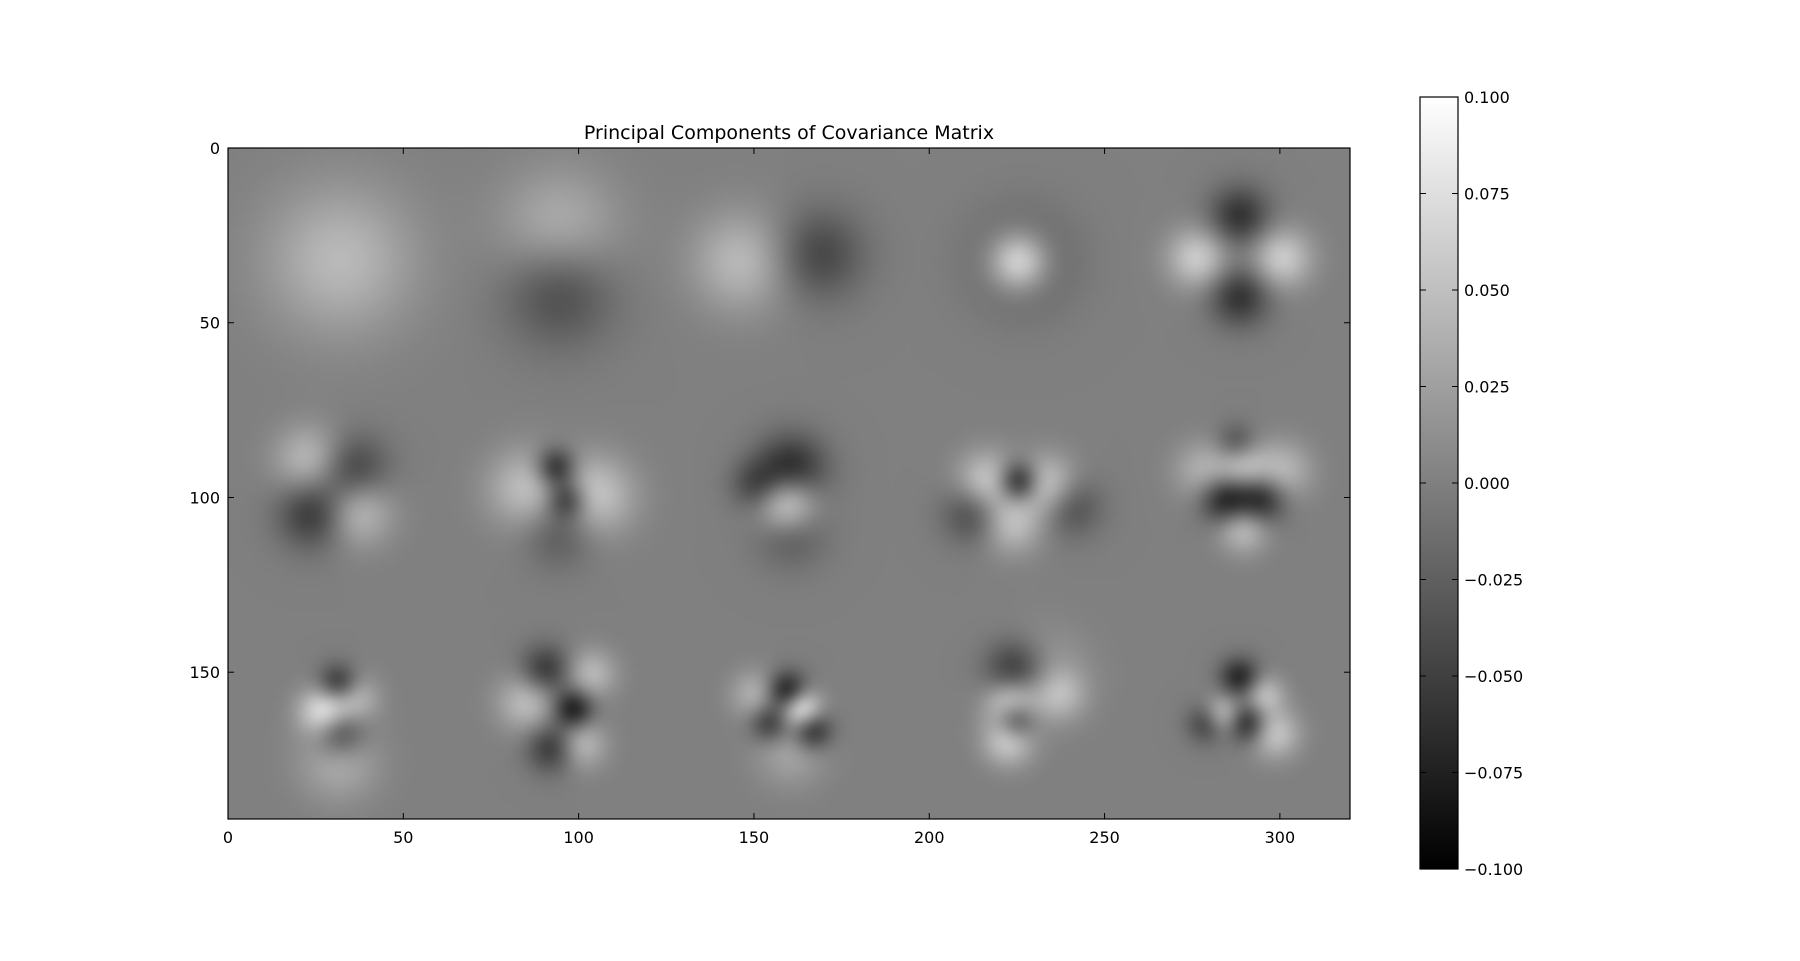 The height and width of the screenshot is (961, 1800). What do you see at coordinates (1493, 580) in the screenshot?
I see `colorbar-tick-label: −0.025` at bounding box center [1493, 580].